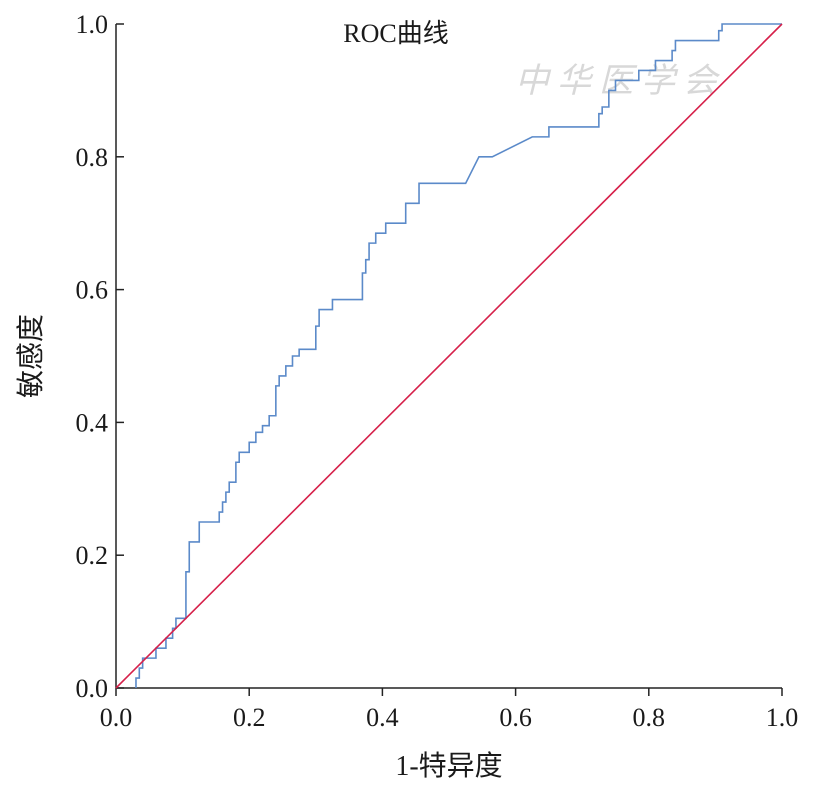 The height and width of the screenshot is (795, 814). What do you see at coordinates (448, 766) in the screenshot?
I see `x-axis-label: 1-特异度` at bounding box center [448, 766].